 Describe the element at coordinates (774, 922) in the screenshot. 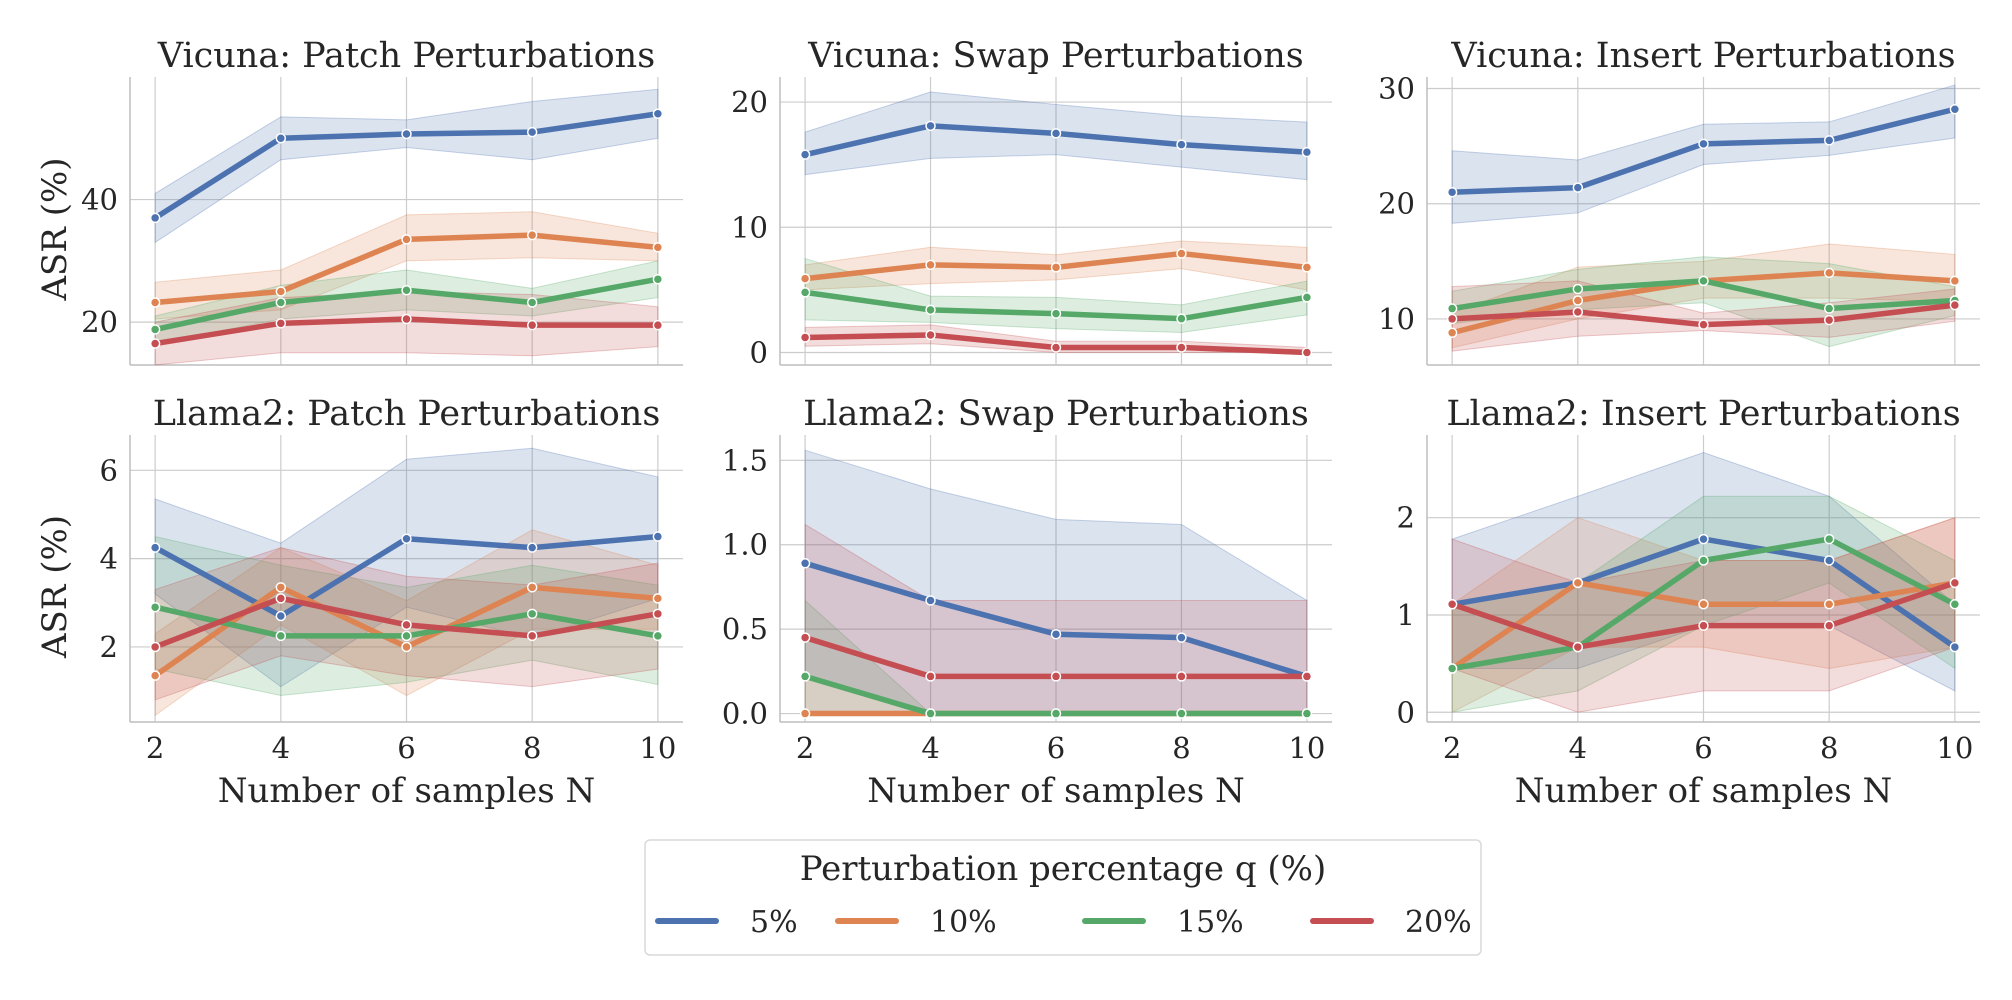

I see `legend-label-5%: 5%` at that location.